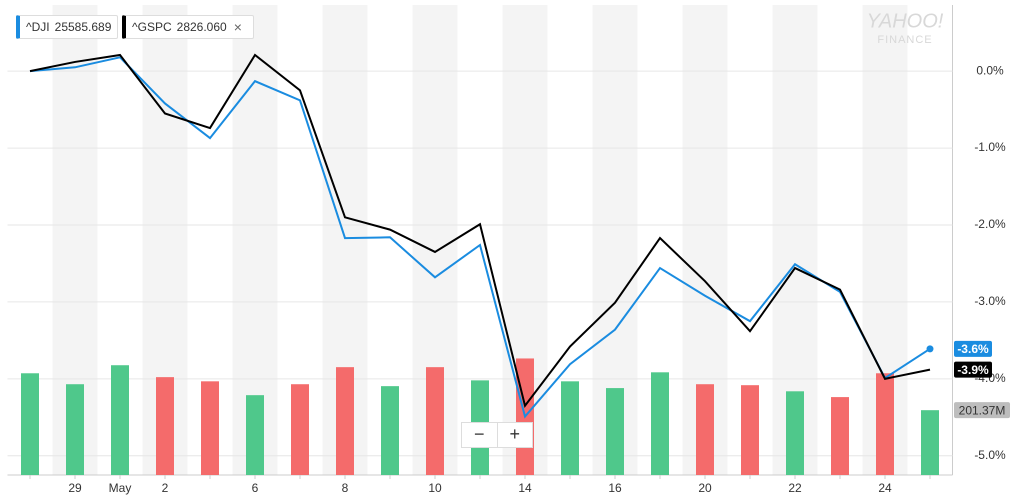 The image size is (1017, 500). Describe the element at coordinates (165, 488) in the screenshot. I see `x-tick-label: 2` at that location.